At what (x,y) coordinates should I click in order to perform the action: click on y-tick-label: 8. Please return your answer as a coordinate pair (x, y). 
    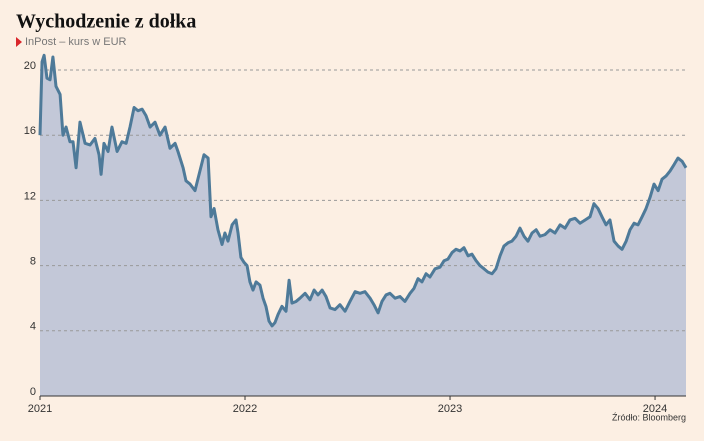
    Looking at the image, I should click on (33, 262).